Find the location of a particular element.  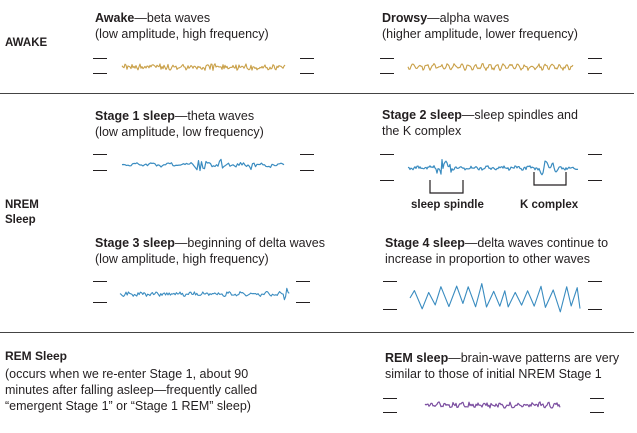

caption-drowsy-rest: —alpha waves is located at coordinates (468, 18).